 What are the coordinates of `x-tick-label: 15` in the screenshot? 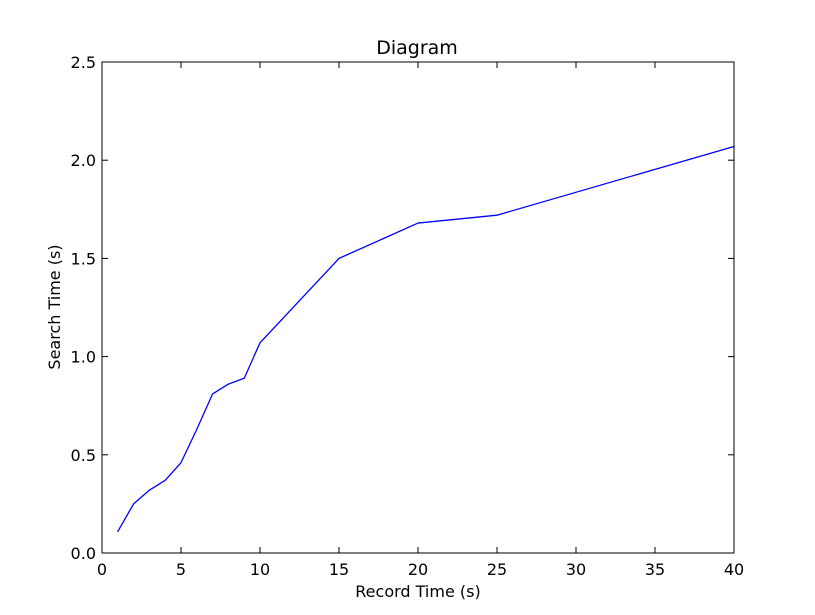 It's located at (339, 569).